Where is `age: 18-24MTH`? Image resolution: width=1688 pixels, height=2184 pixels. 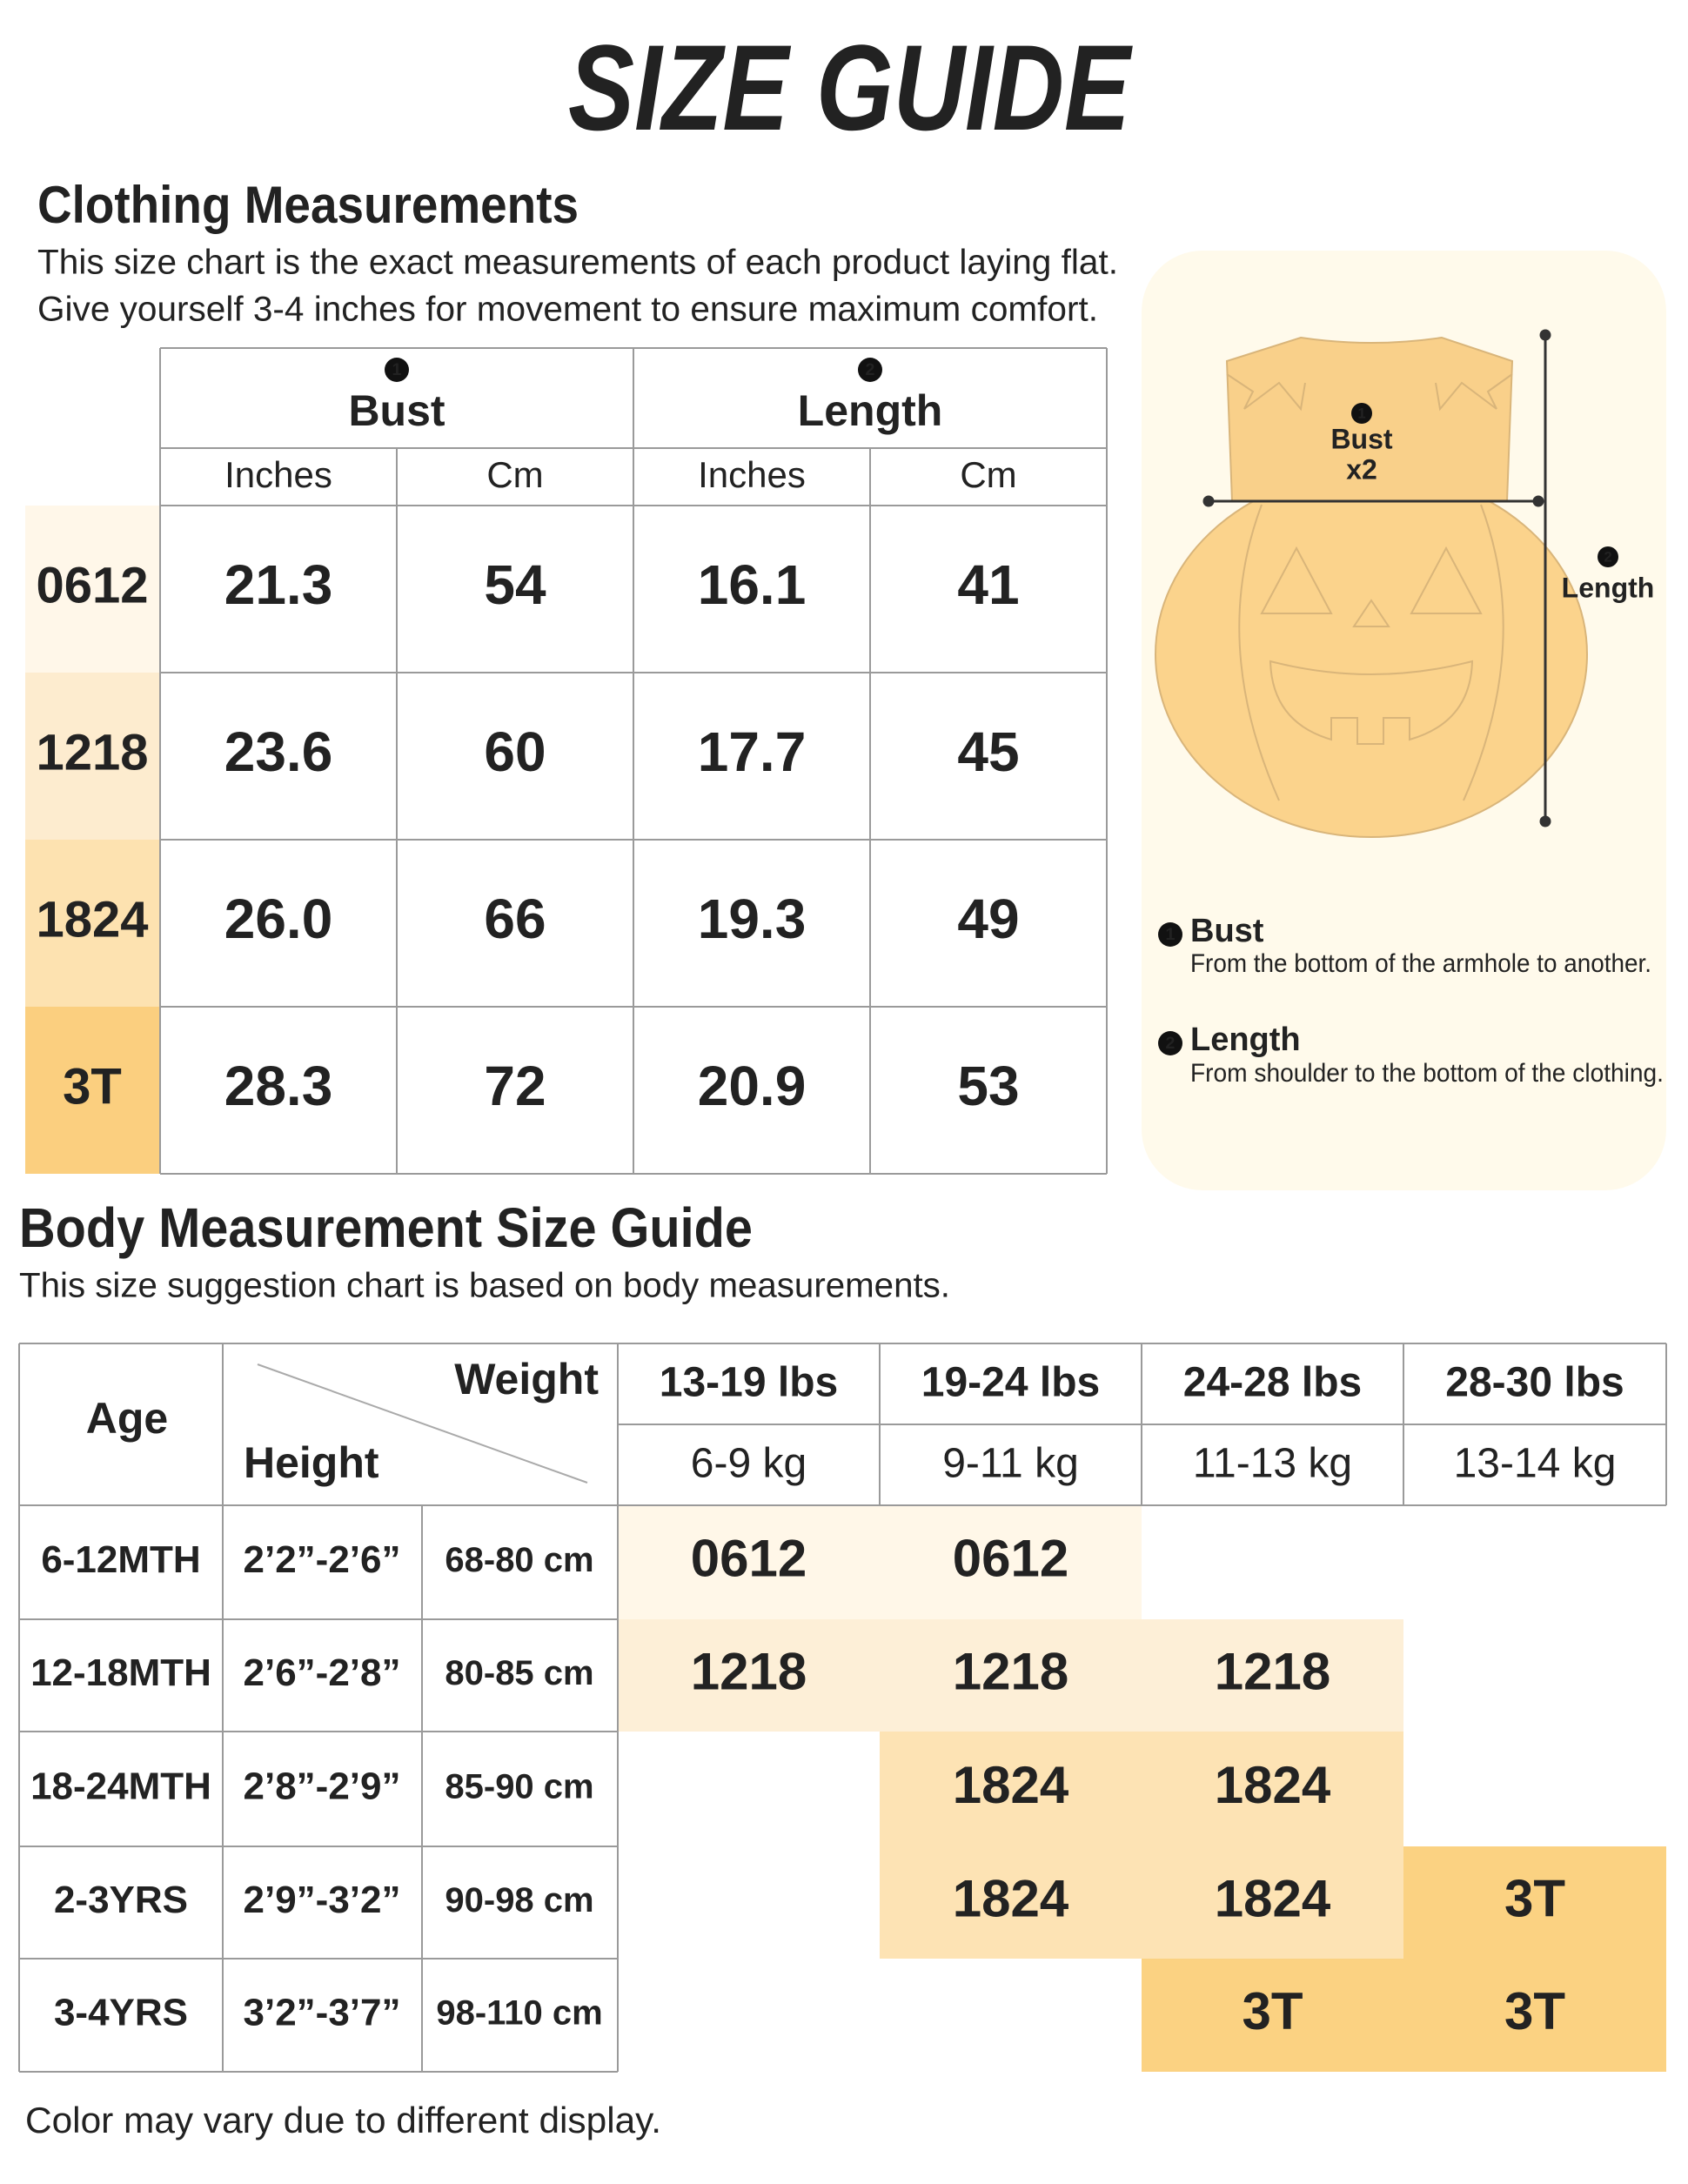
age: 18-24MTH is located at coordinates (120, 1786).